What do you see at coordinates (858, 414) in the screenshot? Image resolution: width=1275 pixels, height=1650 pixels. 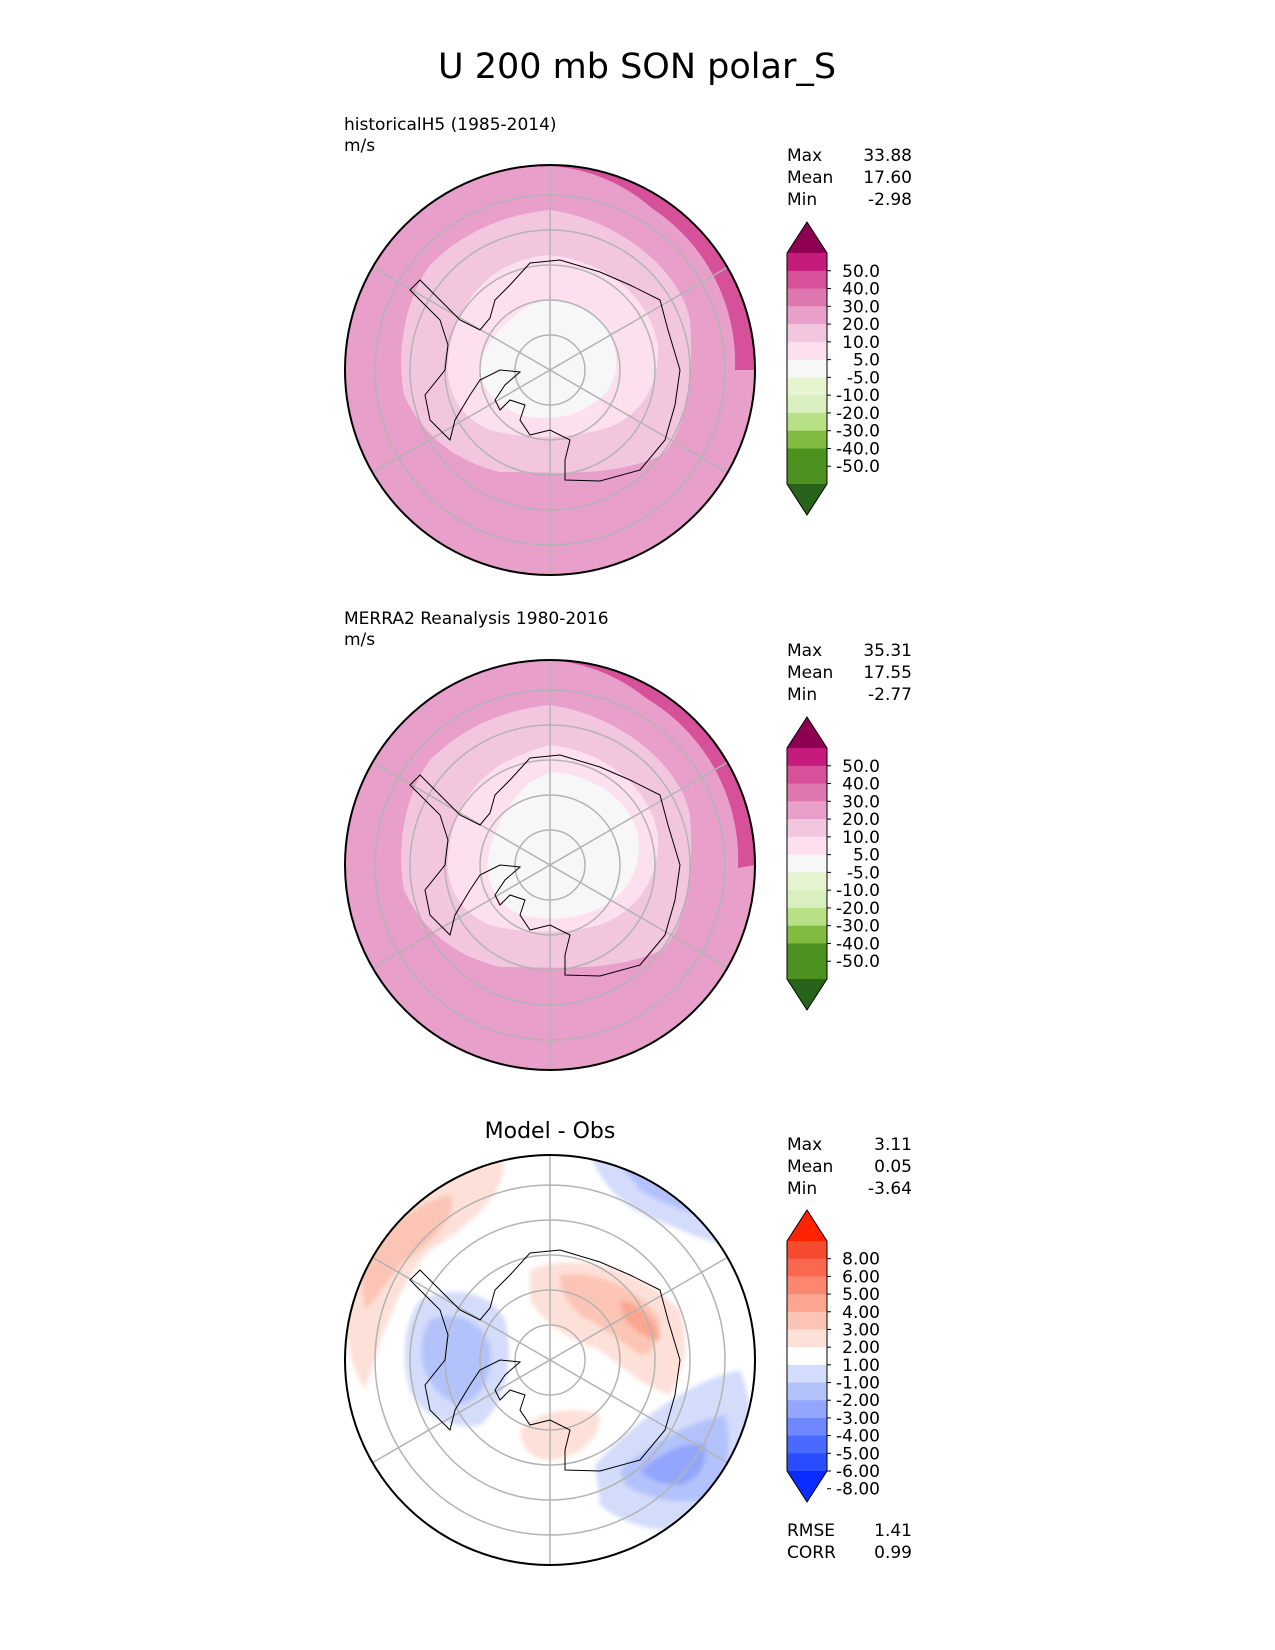 I see `colorbar-tick-label: -20.0` at bounding box center [858, 414].